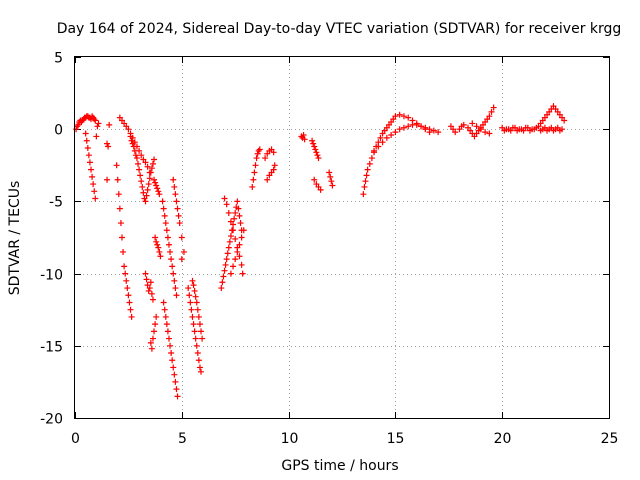 This screenshot has width=640, height=480. What do you see at coordinates (56, 203) in the screenshot?
I see `y-tick-label: -5` at bounding box center [56, 203].